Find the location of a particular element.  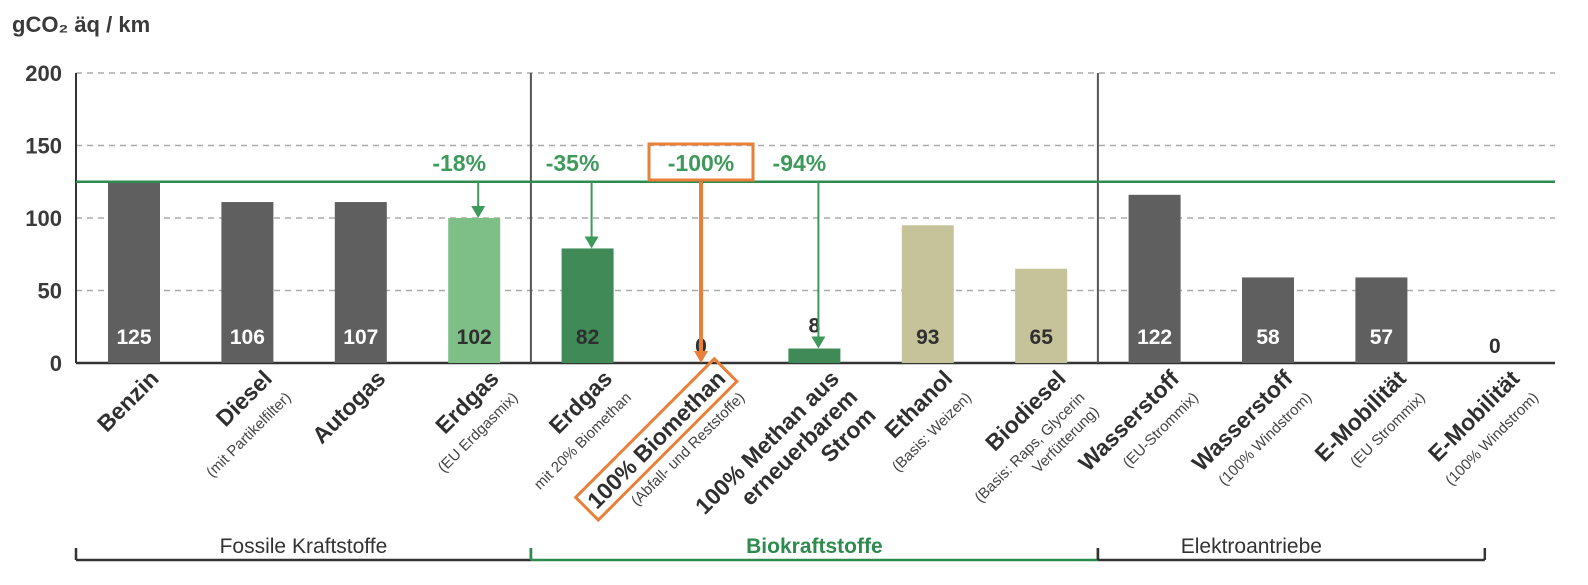

category-label-group: Wasserstoff(EU-Strommix) is located at coordinates (1137, 420).